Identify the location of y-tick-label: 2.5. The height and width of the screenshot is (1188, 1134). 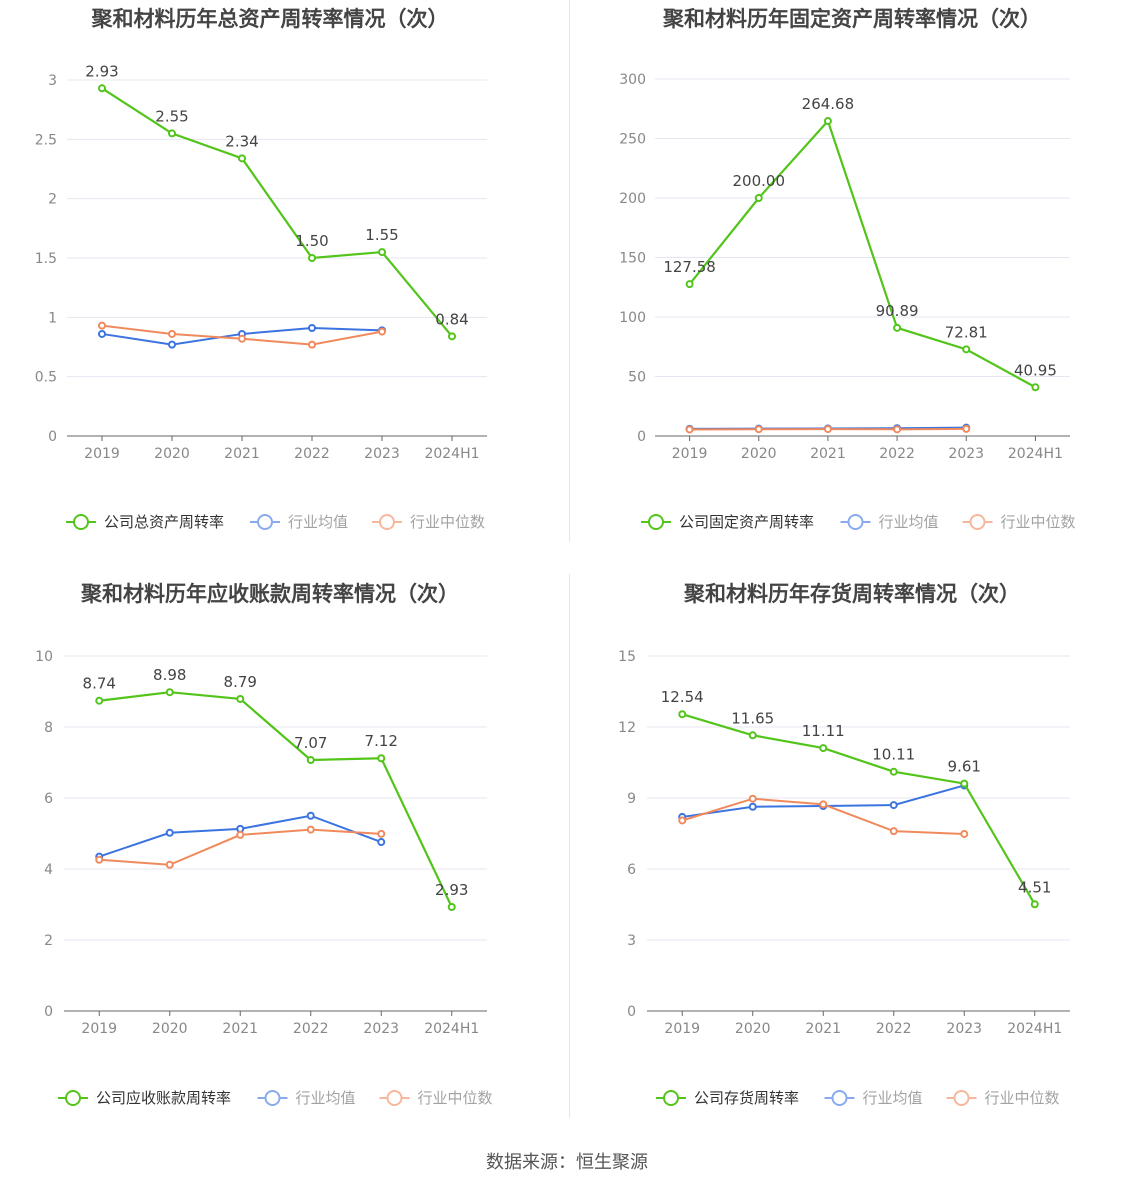
(46, 140).